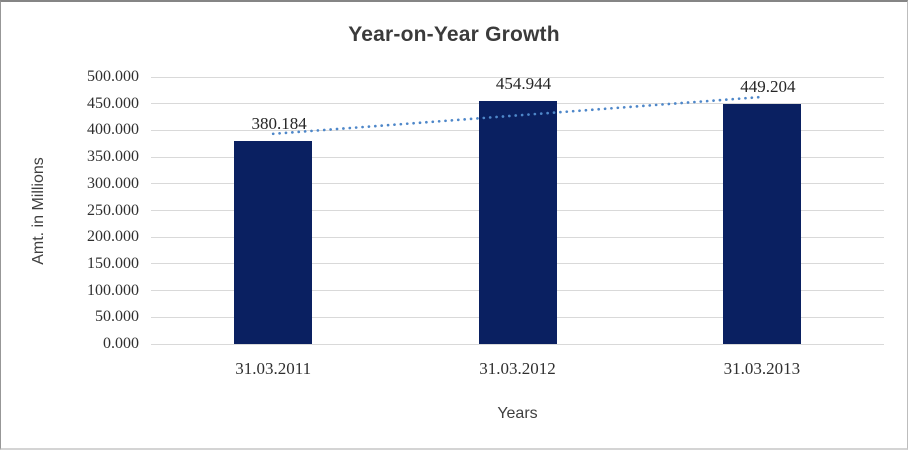 This screenshot has height=450, width=908. I want to click on y-tick-label: 100.000, so click(113, 290).